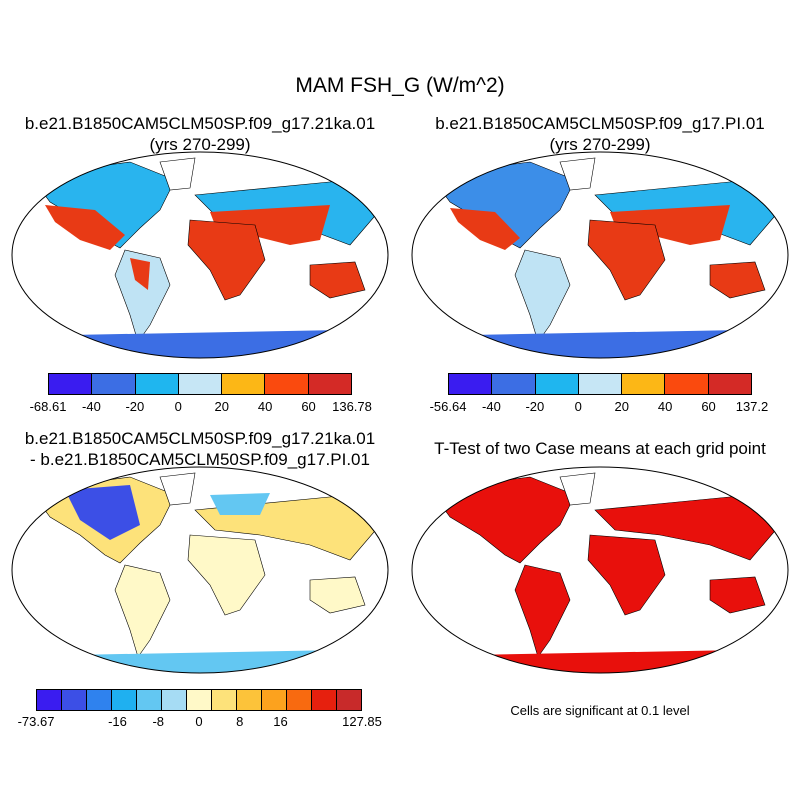  I want to click on map-panel-4-land, so click(605, 572).